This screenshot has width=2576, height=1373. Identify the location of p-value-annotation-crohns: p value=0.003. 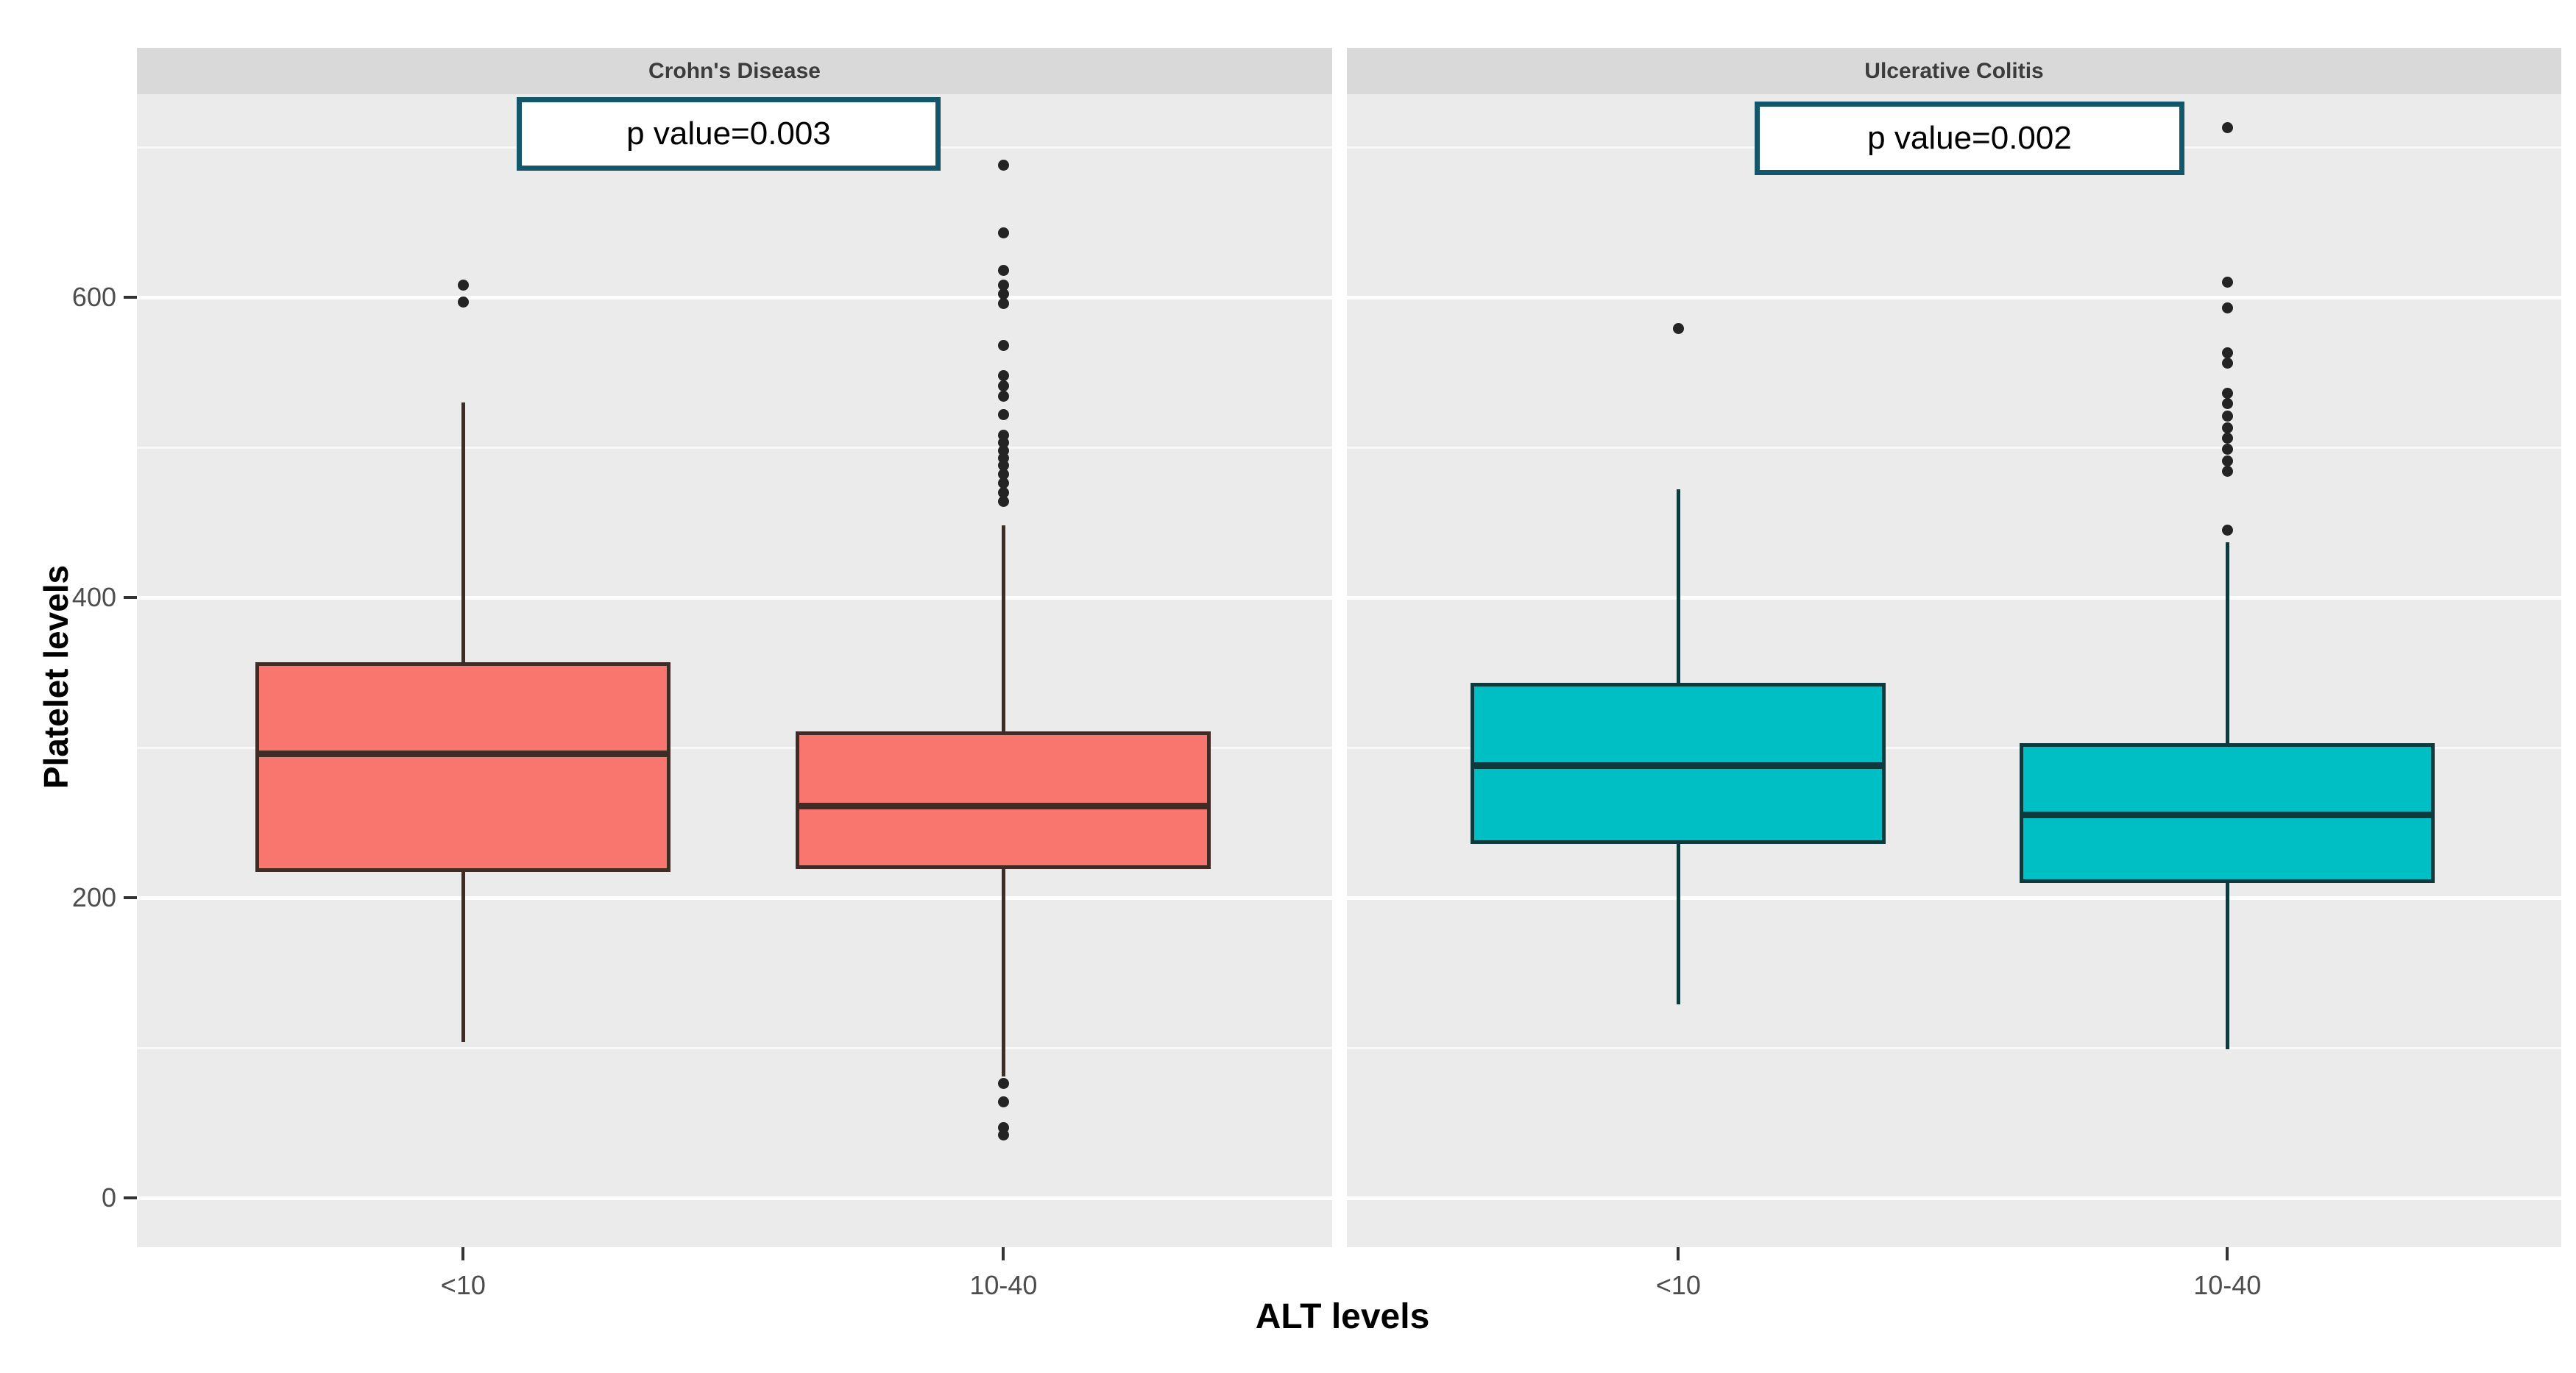
(729, 134).